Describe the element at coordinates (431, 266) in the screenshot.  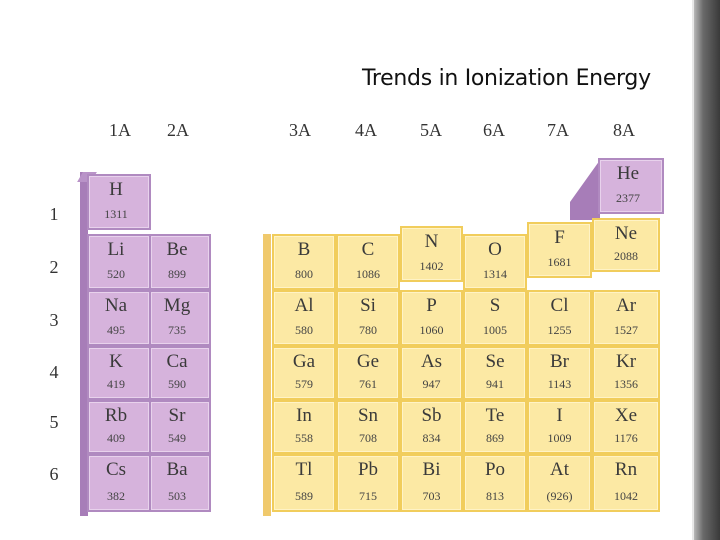
I see `ionization-energy-value: 1402` at that location.